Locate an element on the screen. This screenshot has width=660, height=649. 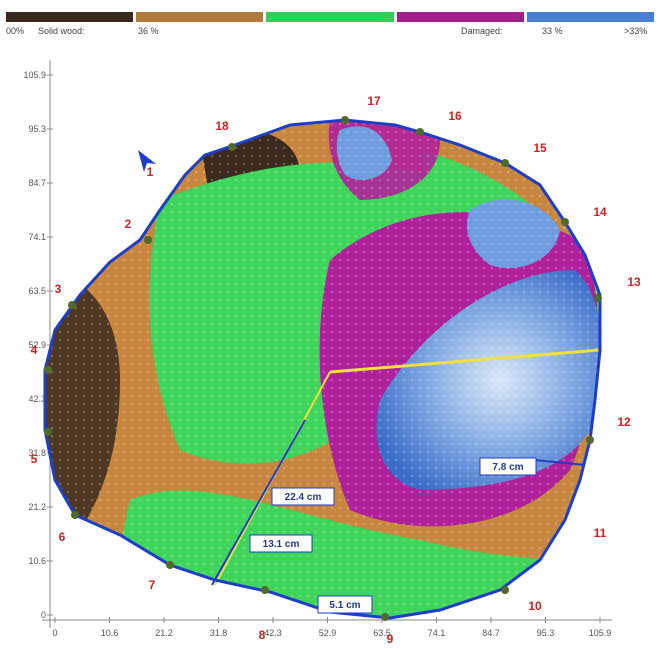
node-label-17: 17 is located at coordinates (374, 101).